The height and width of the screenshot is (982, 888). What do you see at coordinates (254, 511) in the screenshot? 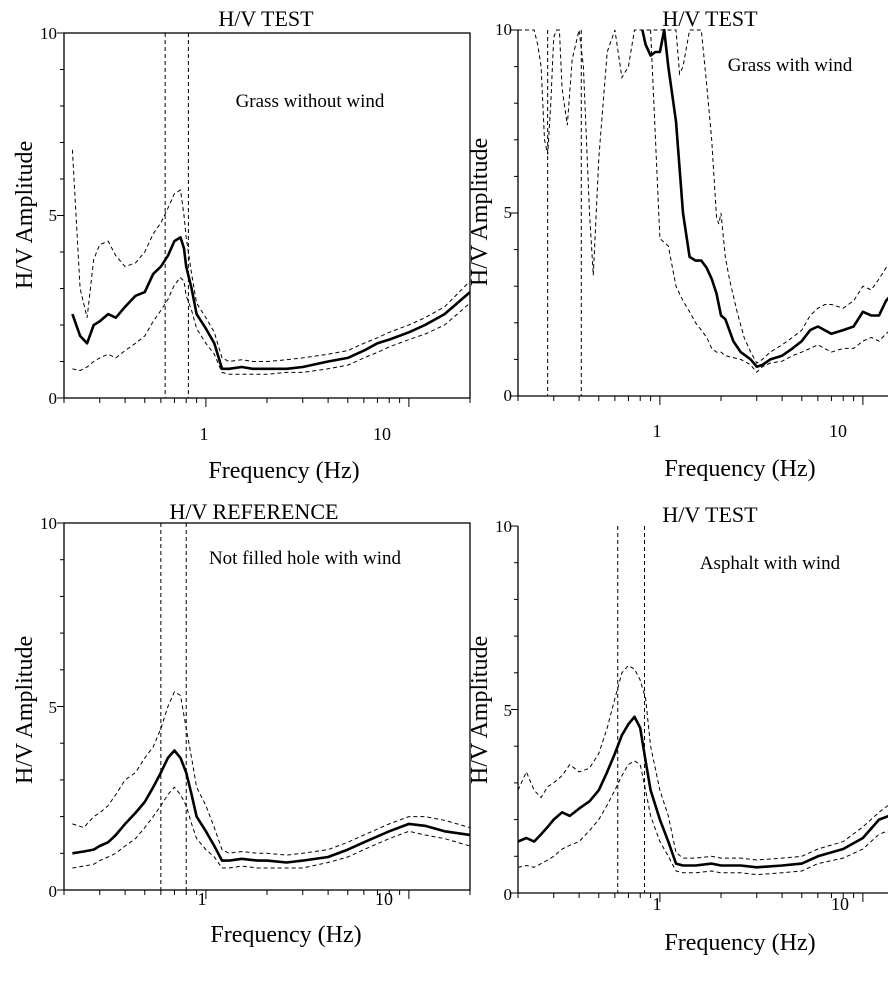
I see `chart-title: H/V REFERENCE` at bounding box center [254, 511].